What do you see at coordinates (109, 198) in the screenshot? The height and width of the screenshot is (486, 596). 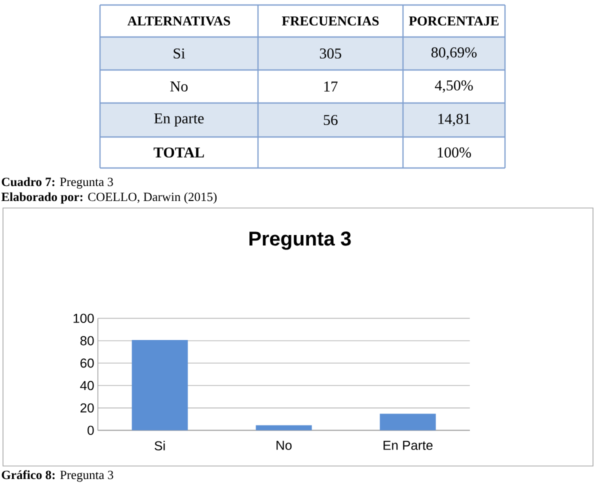 I see `text: Elaborado por: COELLO, Darwin (2015)` at bounding box center [109, 198].